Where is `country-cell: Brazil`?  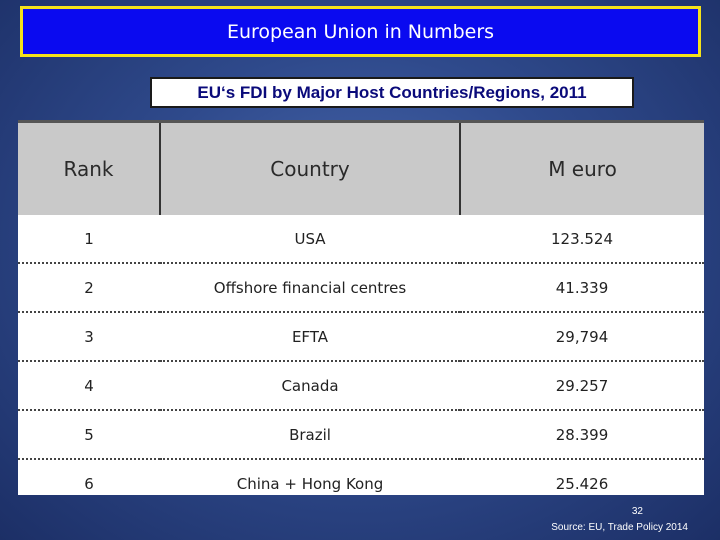
country-cell: Brazil is located at coordinates (310, 435).